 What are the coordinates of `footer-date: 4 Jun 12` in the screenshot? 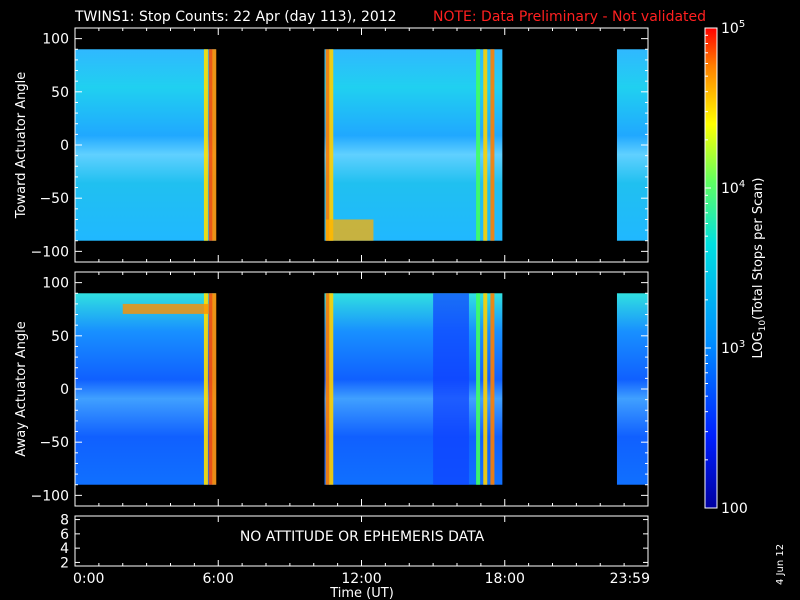 It's located at (780, 564).